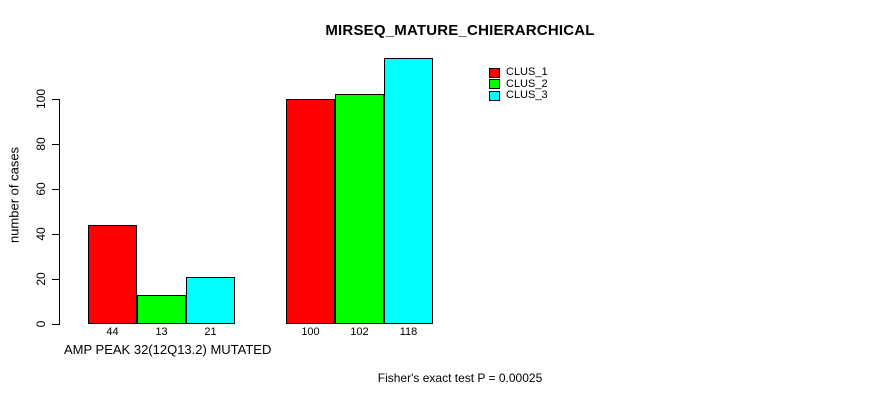 This screenshot has width=890, height=400. I want to click on legend-label: CLUS_1, so click(527, 72).